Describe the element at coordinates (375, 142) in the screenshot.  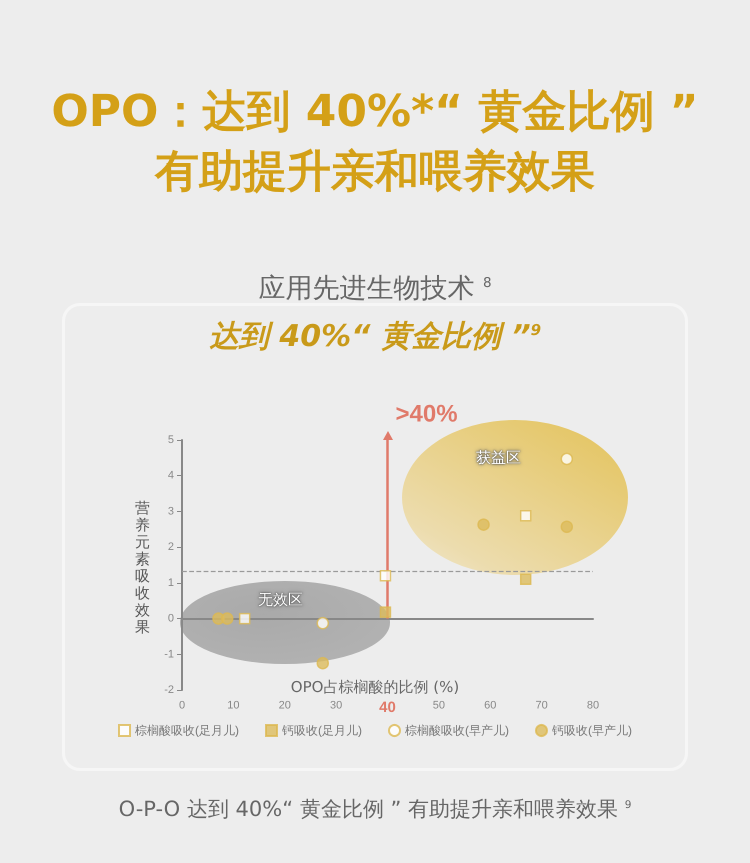
I see `chart-title: OPO：达到 40%*“ 黄金比例 ” 有助提升亲和喂养效果` at that location.